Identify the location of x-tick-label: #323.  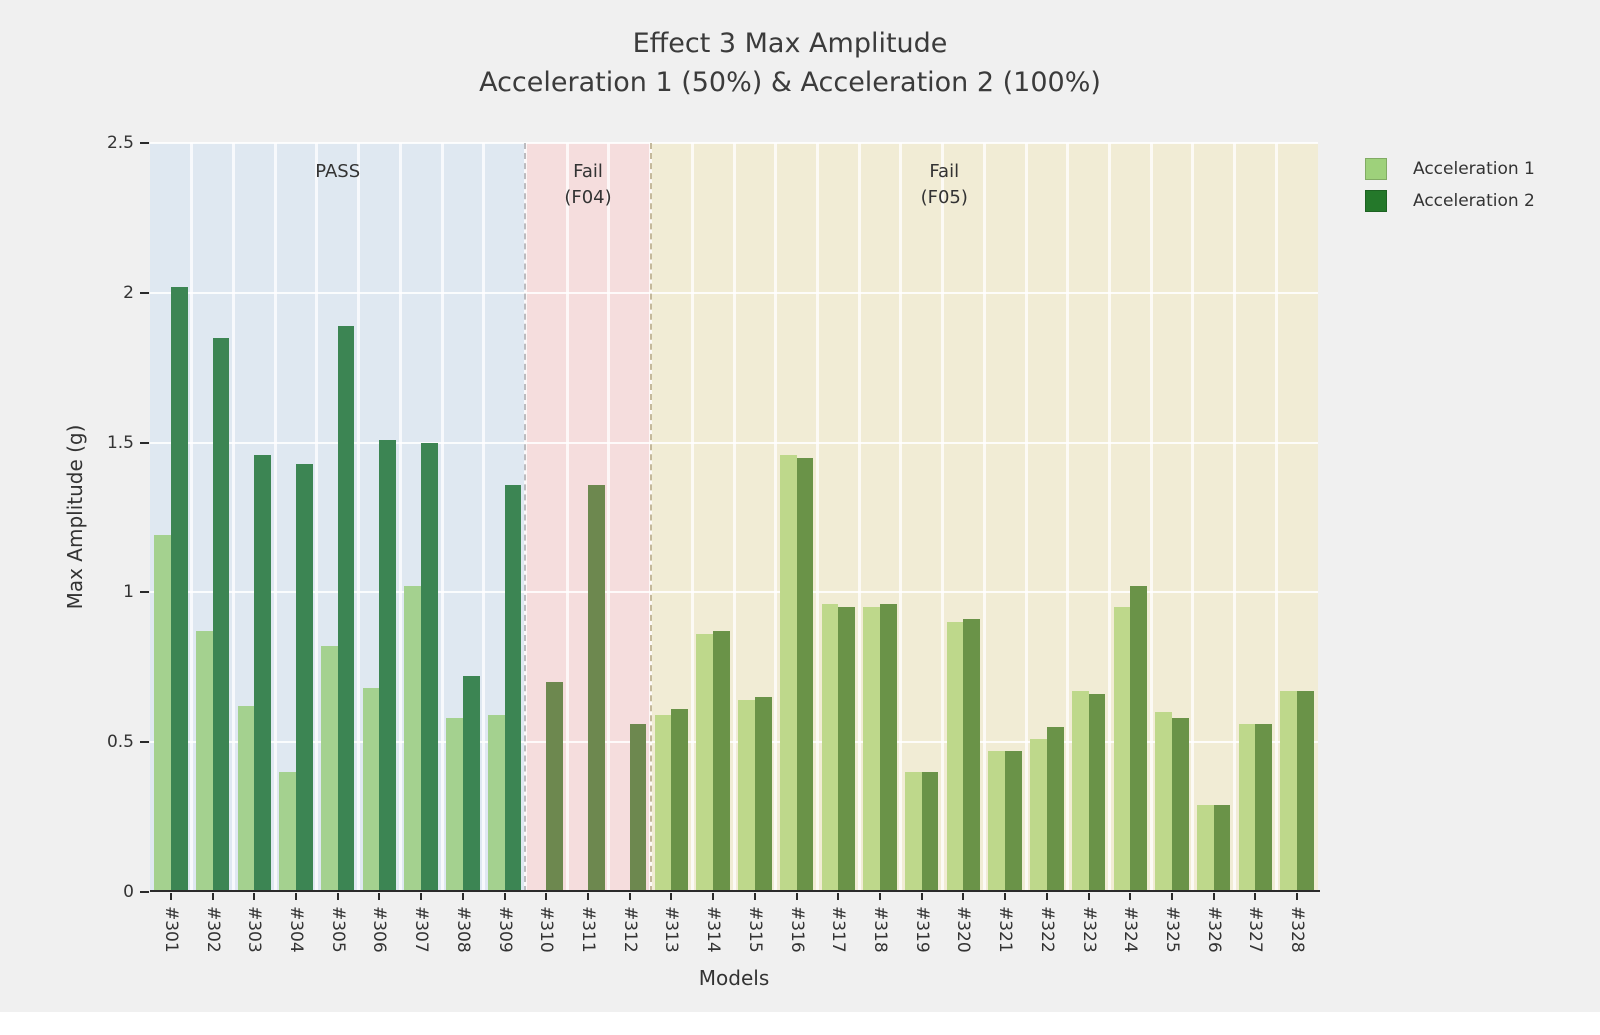
(1088, 929).